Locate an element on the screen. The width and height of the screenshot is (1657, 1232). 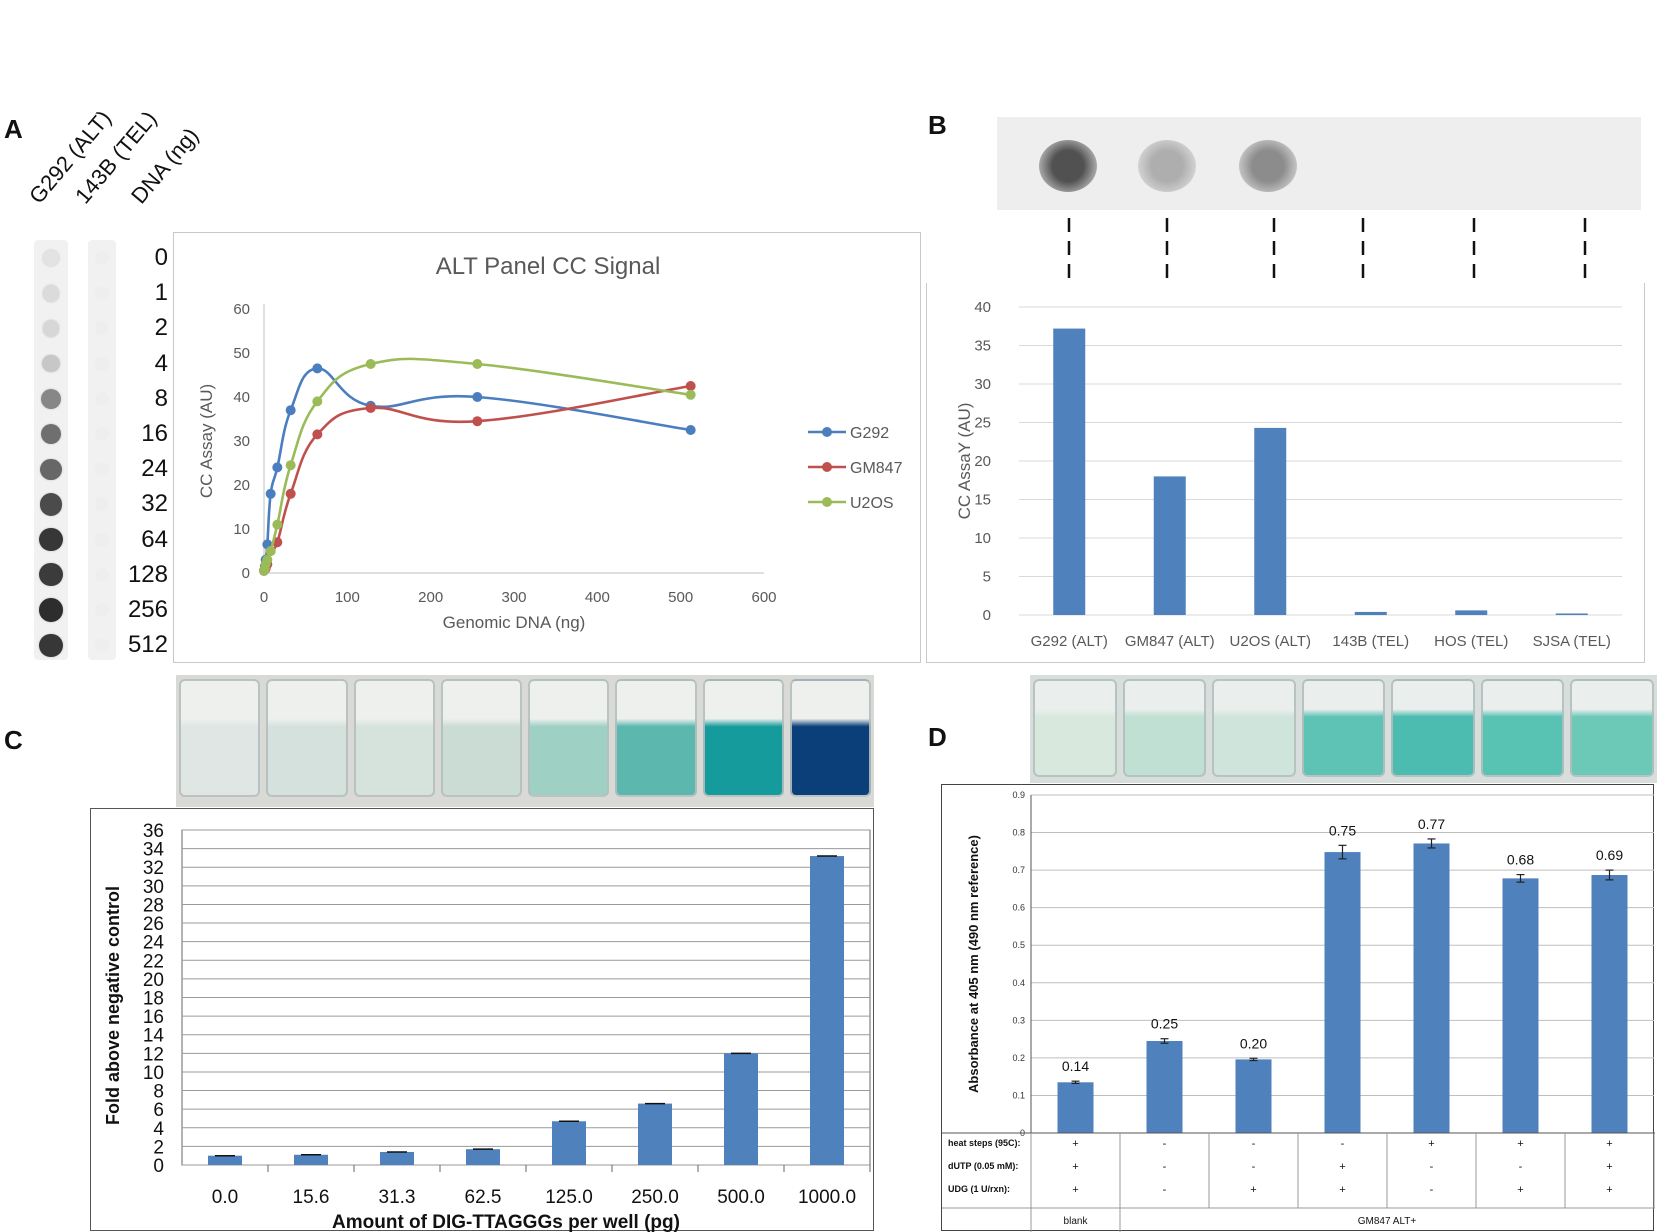
dash-connectors is located at coordinates (1327, 250).